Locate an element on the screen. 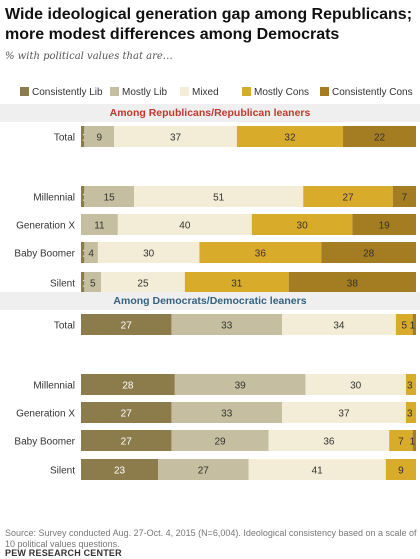  brand-footer: PEW RESEARCH CENTER is located at coordinates (63, 553).